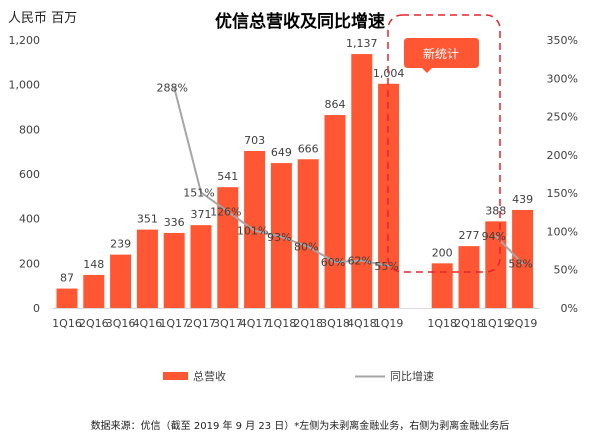  I want to click on left-axis-tick: 0, so click(36, 308).